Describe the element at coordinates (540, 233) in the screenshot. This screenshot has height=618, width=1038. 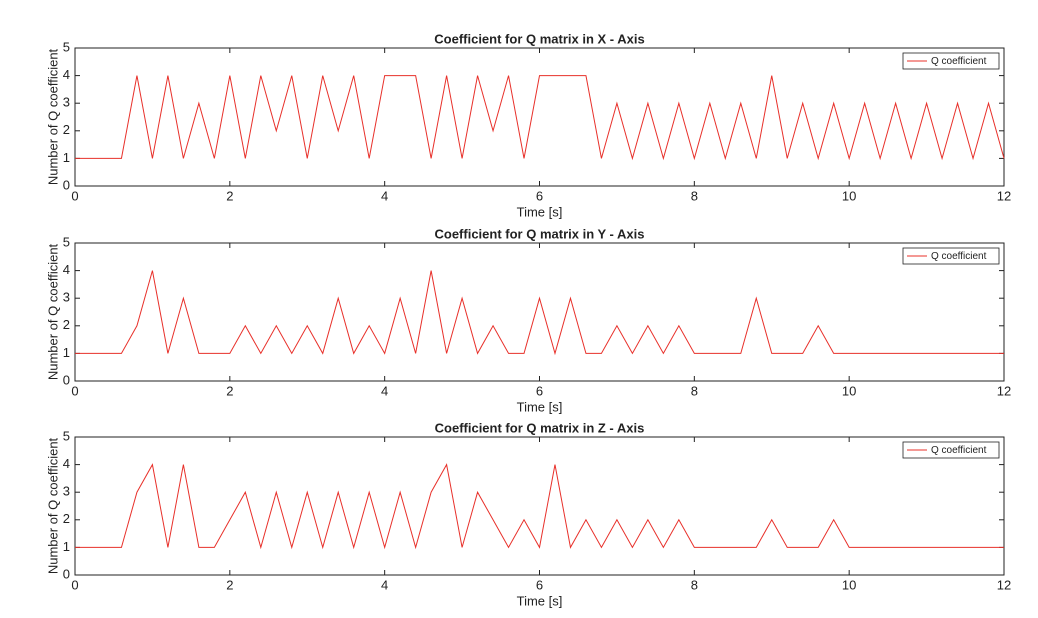
I see `chart-title: Coefficient for Q matrix in Y - Axis` at that location.